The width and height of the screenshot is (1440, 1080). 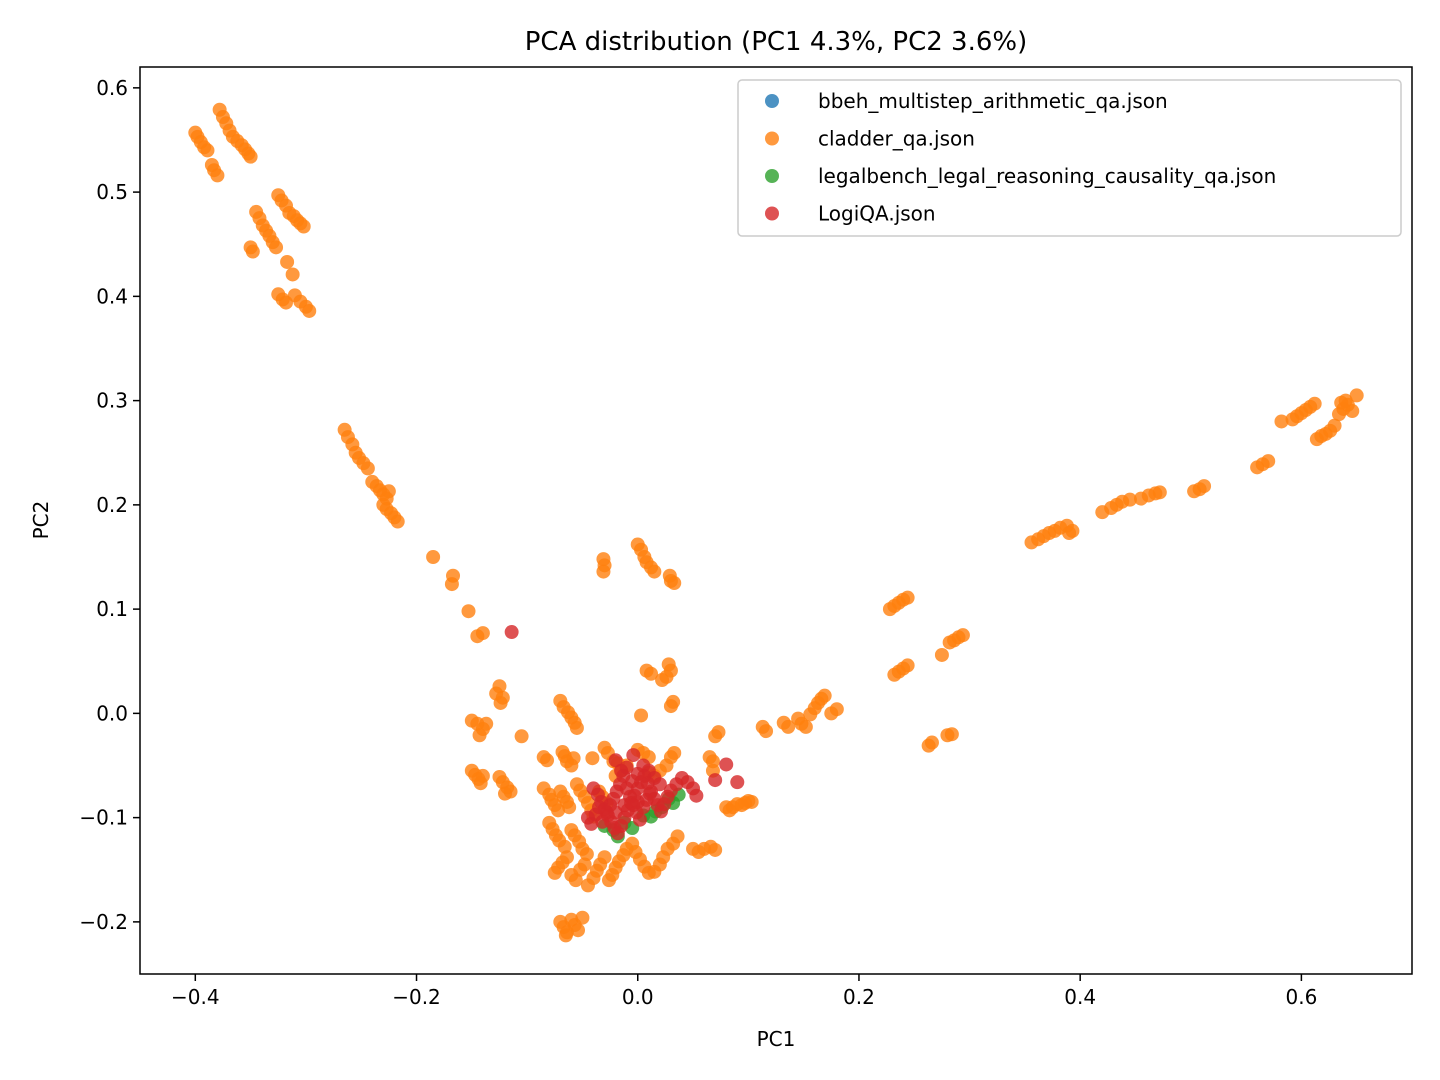 What do you see at coordinates (112, 88) in the screenshot?
I see `y-tick-label: 0.6` at bounding box center [112, 88].